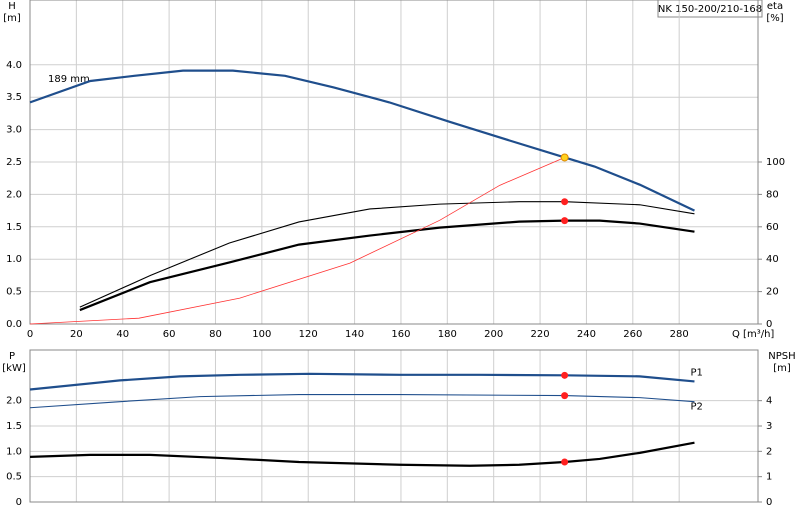 Image resolution: width=800 pixels, height=520 pixels. What do you see at coordinates (696, 372) in the screenshot?
I see `series-label: P1` at bounding box center [696, 372].